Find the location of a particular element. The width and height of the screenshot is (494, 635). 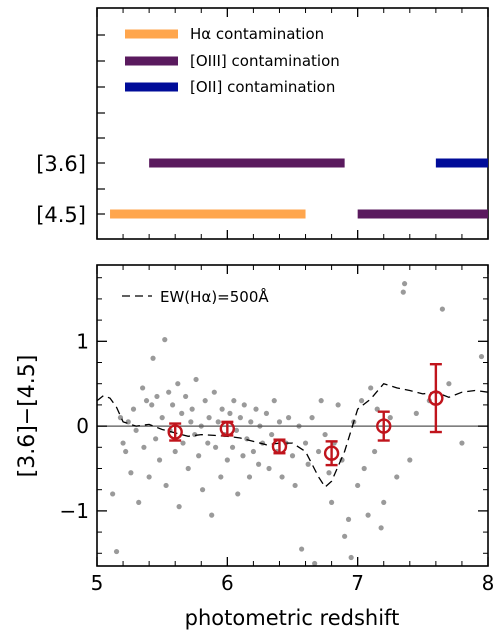

model-legend: EW(Hα)=500Å is located at coordinates (195, 296).